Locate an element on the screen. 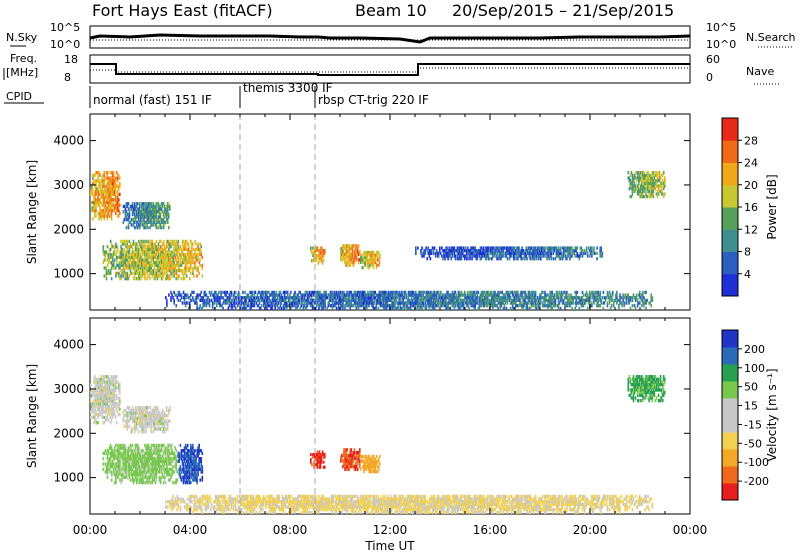  noise-tick-low-right: 10^0 is located at coordinates (721, 44).